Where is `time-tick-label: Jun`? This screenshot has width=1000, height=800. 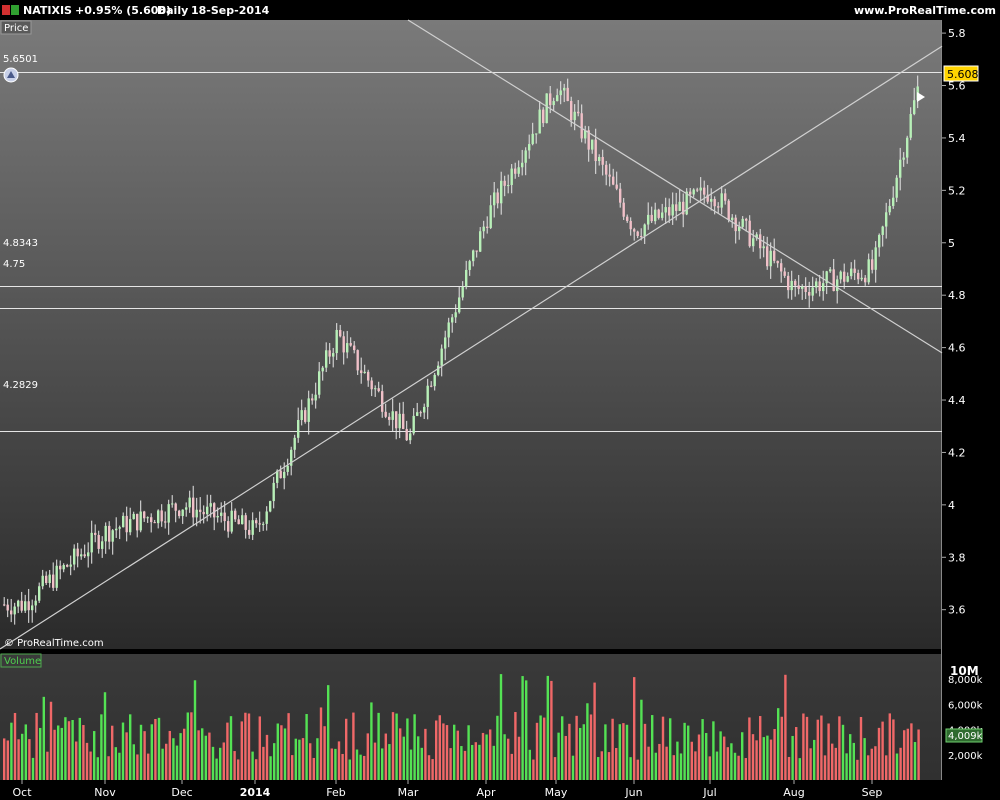
time-tick-label: Jun is located at coordinates (633, 792).